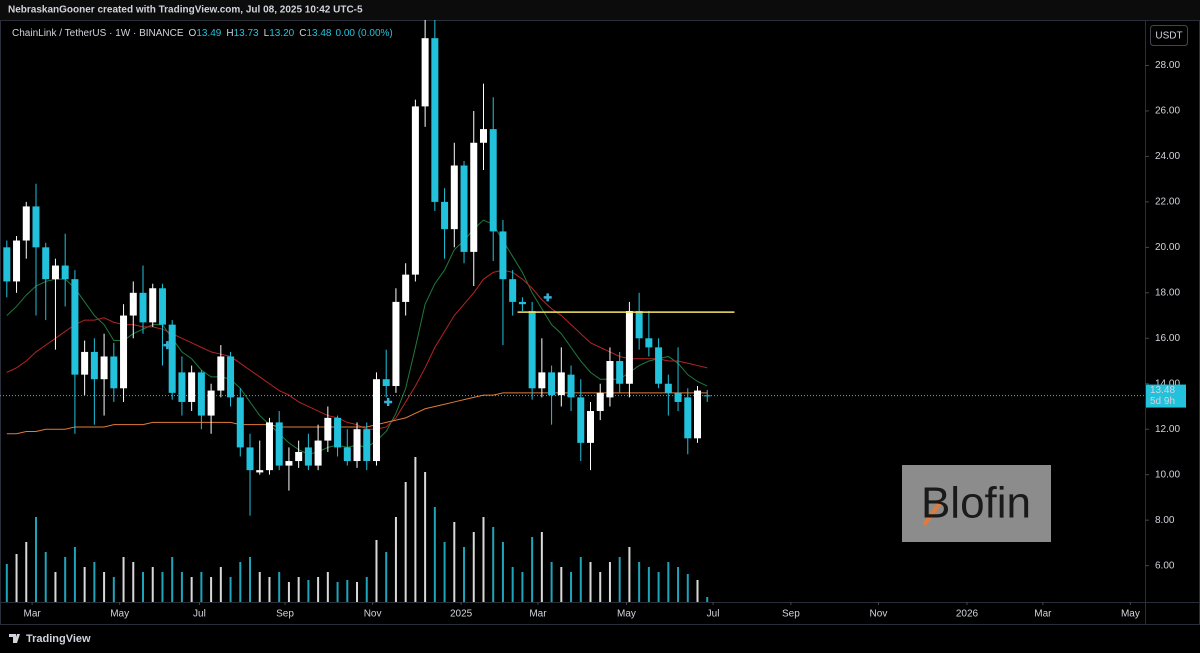 The image size is (1200, 653). Describe the element at coordinates (933, 512) in the screenshot. I see `watermark-slash` at that location.